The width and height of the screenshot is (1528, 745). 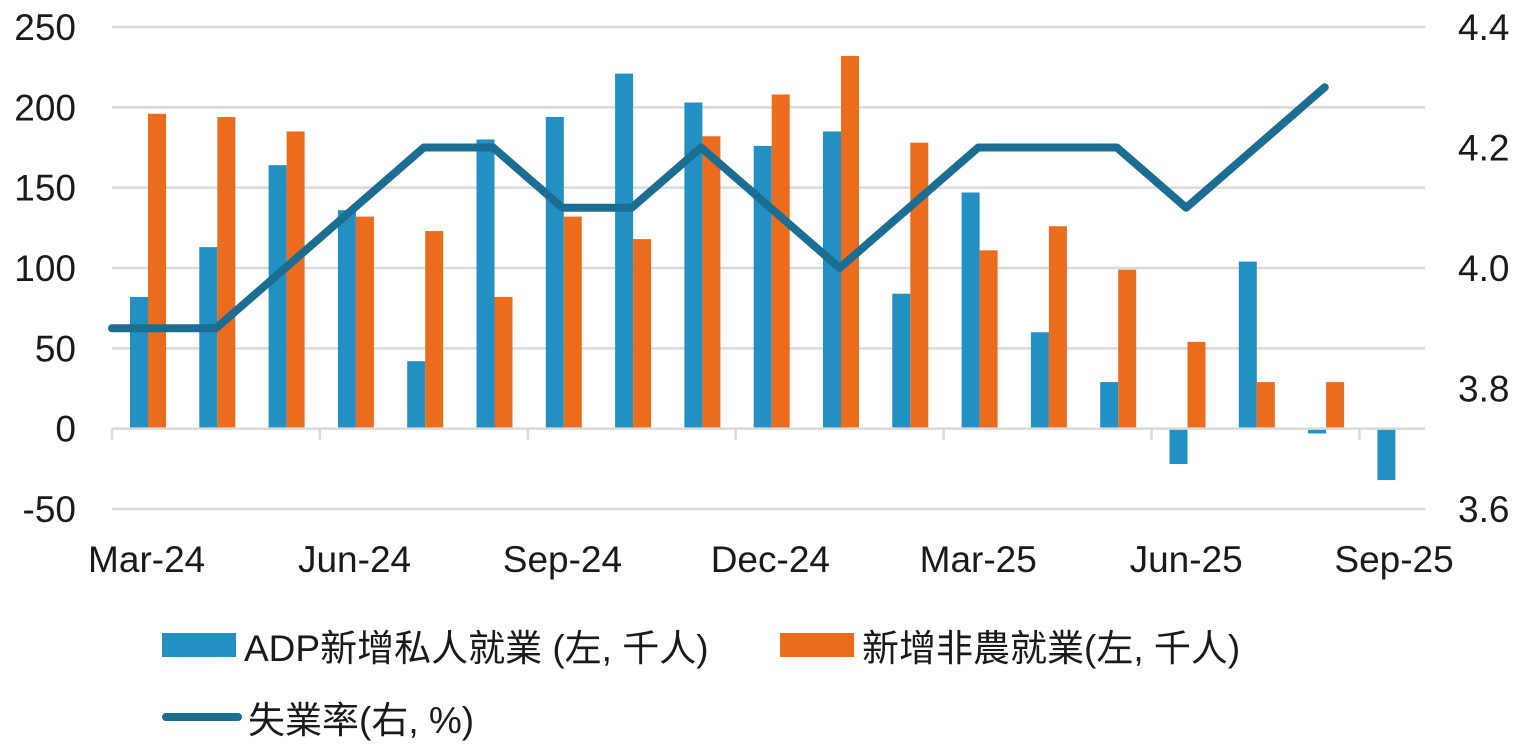 What do you see at coordinates (767, 433) in the screenshot?
I see `x-axis` at bounding box center [767, 433].